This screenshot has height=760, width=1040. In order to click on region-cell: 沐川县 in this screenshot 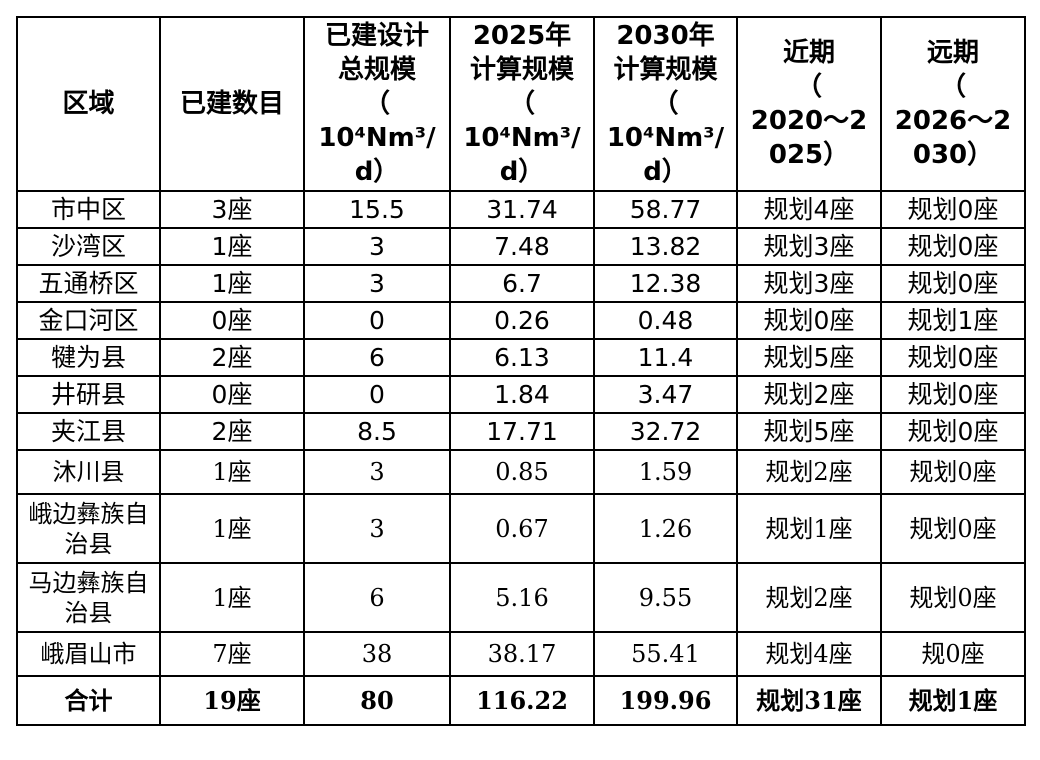, I will do `click(88, 472)`.